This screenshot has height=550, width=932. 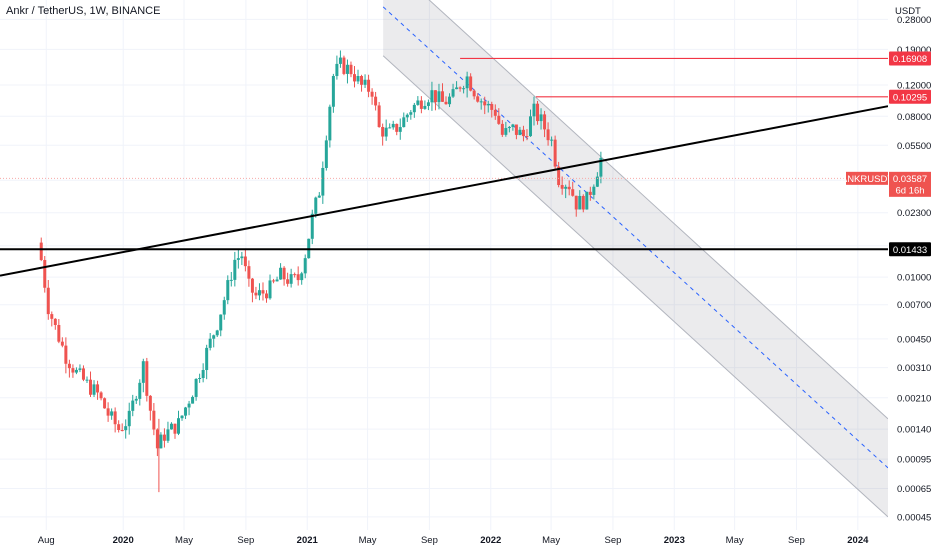 What do you see at coordinates (908, 11) in the screenshot?
I see `price-axis-unit: USDT` at bounding box center [908, 11].